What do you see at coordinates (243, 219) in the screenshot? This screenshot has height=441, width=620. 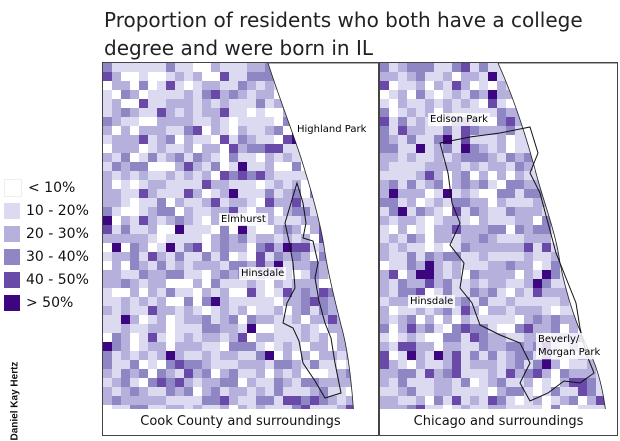 I see `place-label: Elmhurst` at bounding box center [243, 219].